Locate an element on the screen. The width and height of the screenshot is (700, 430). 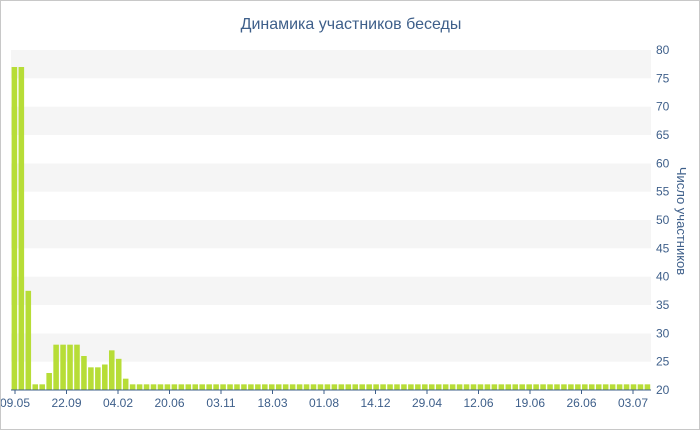
x-tick-label: 29.04 is located at coordinates (427, 403).